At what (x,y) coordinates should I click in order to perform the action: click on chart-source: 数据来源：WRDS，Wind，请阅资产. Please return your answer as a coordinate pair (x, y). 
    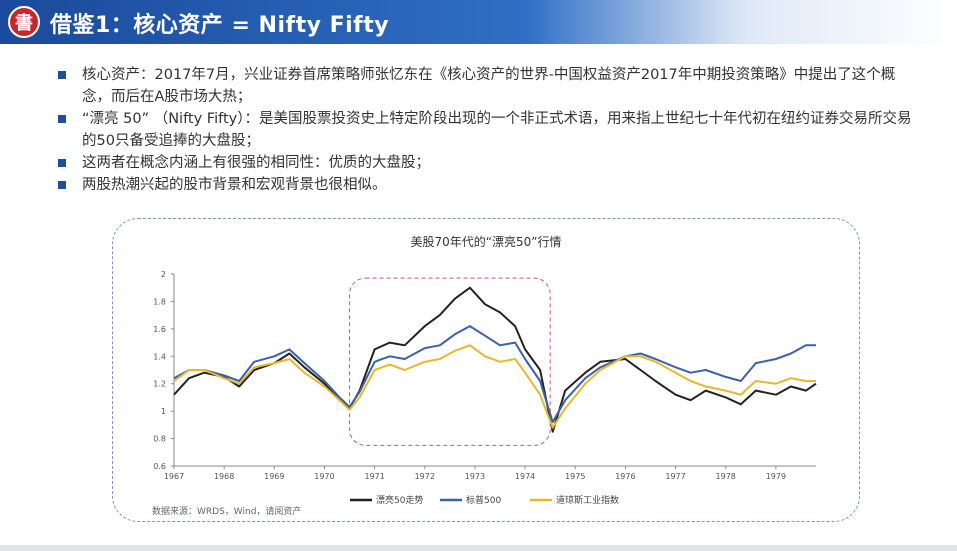
    Looking at the image, I should click on (226, 511).